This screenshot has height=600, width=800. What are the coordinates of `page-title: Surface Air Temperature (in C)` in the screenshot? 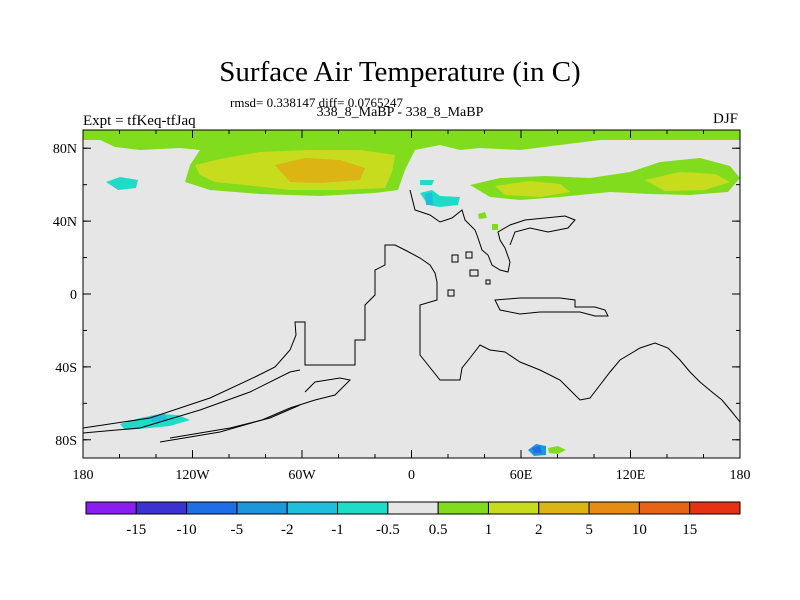 It's located at (400, 72).